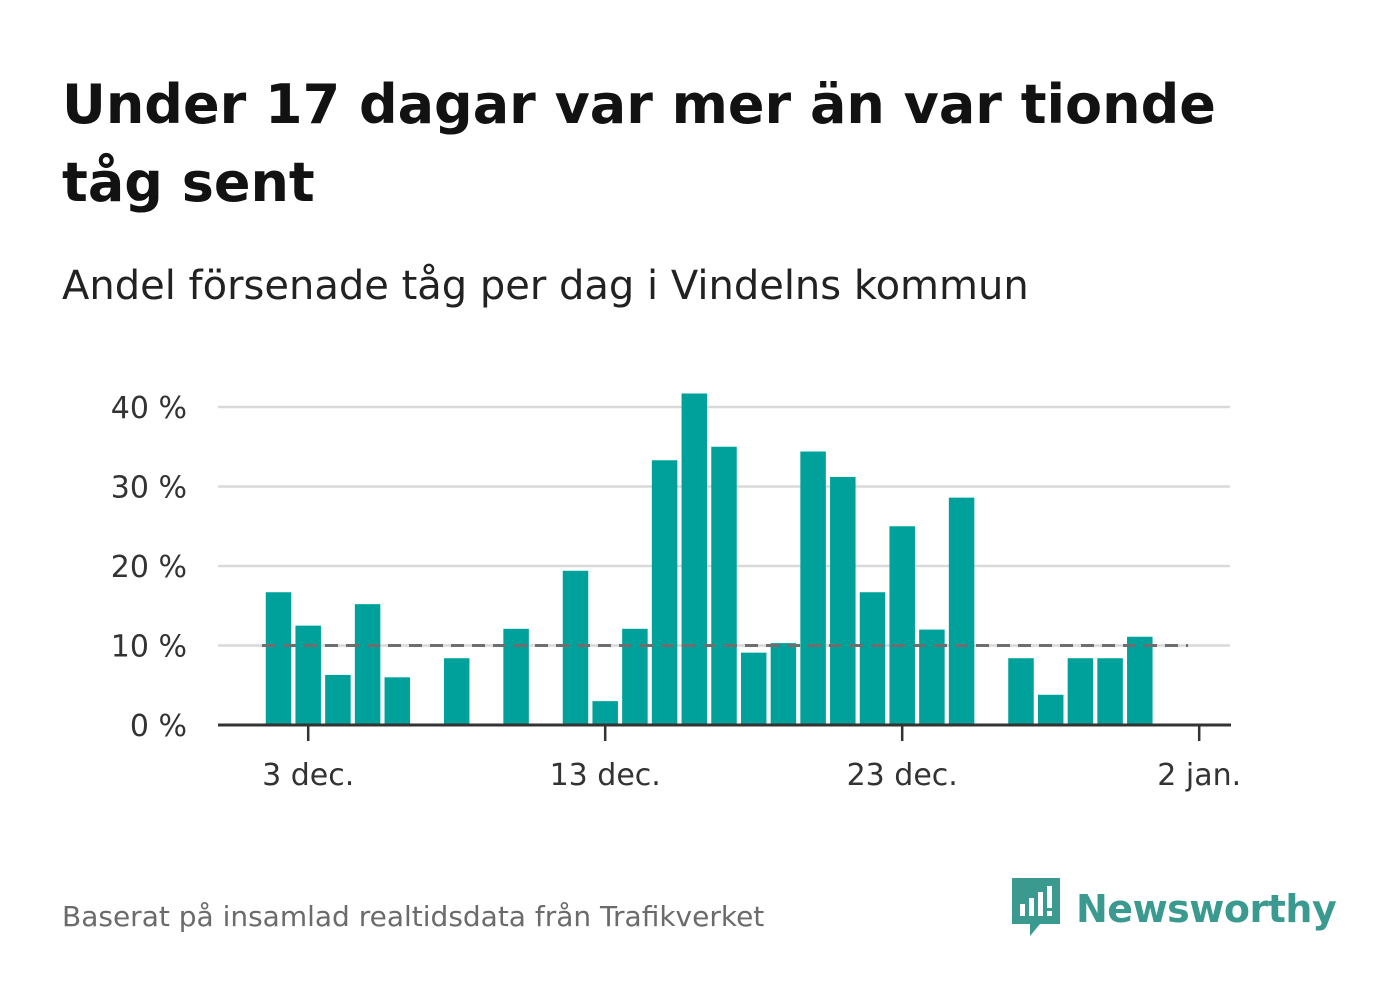 The height and width of the screenshot is (999, 1382). Describe the element at coordinates (149, 408) in the screenshot. I see `y-tick-label: 40 %` at that location.